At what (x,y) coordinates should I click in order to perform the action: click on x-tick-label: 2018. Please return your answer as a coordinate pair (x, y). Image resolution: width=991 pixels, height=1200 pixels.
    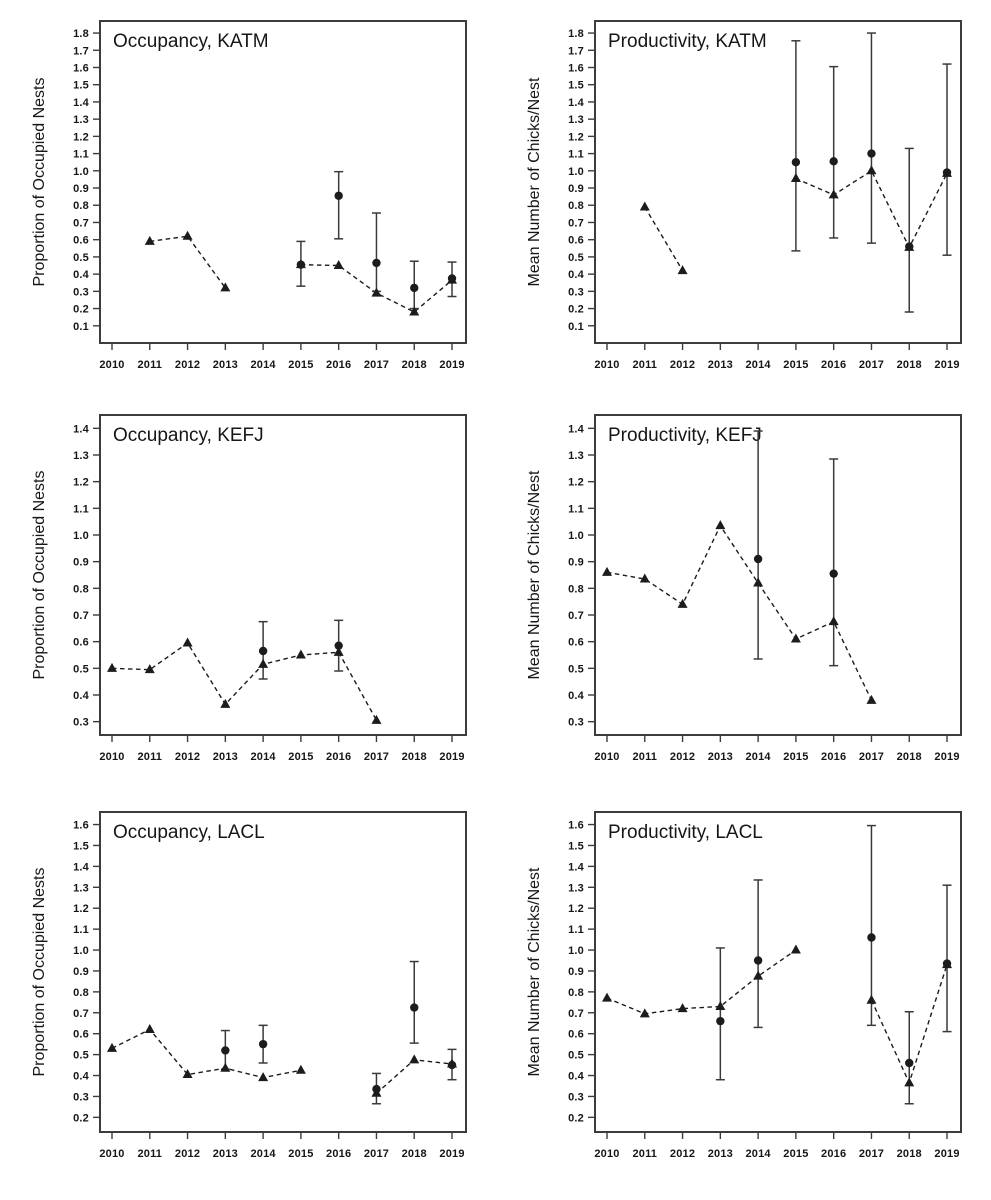
    Looking at the image, I should click on (909, 757).